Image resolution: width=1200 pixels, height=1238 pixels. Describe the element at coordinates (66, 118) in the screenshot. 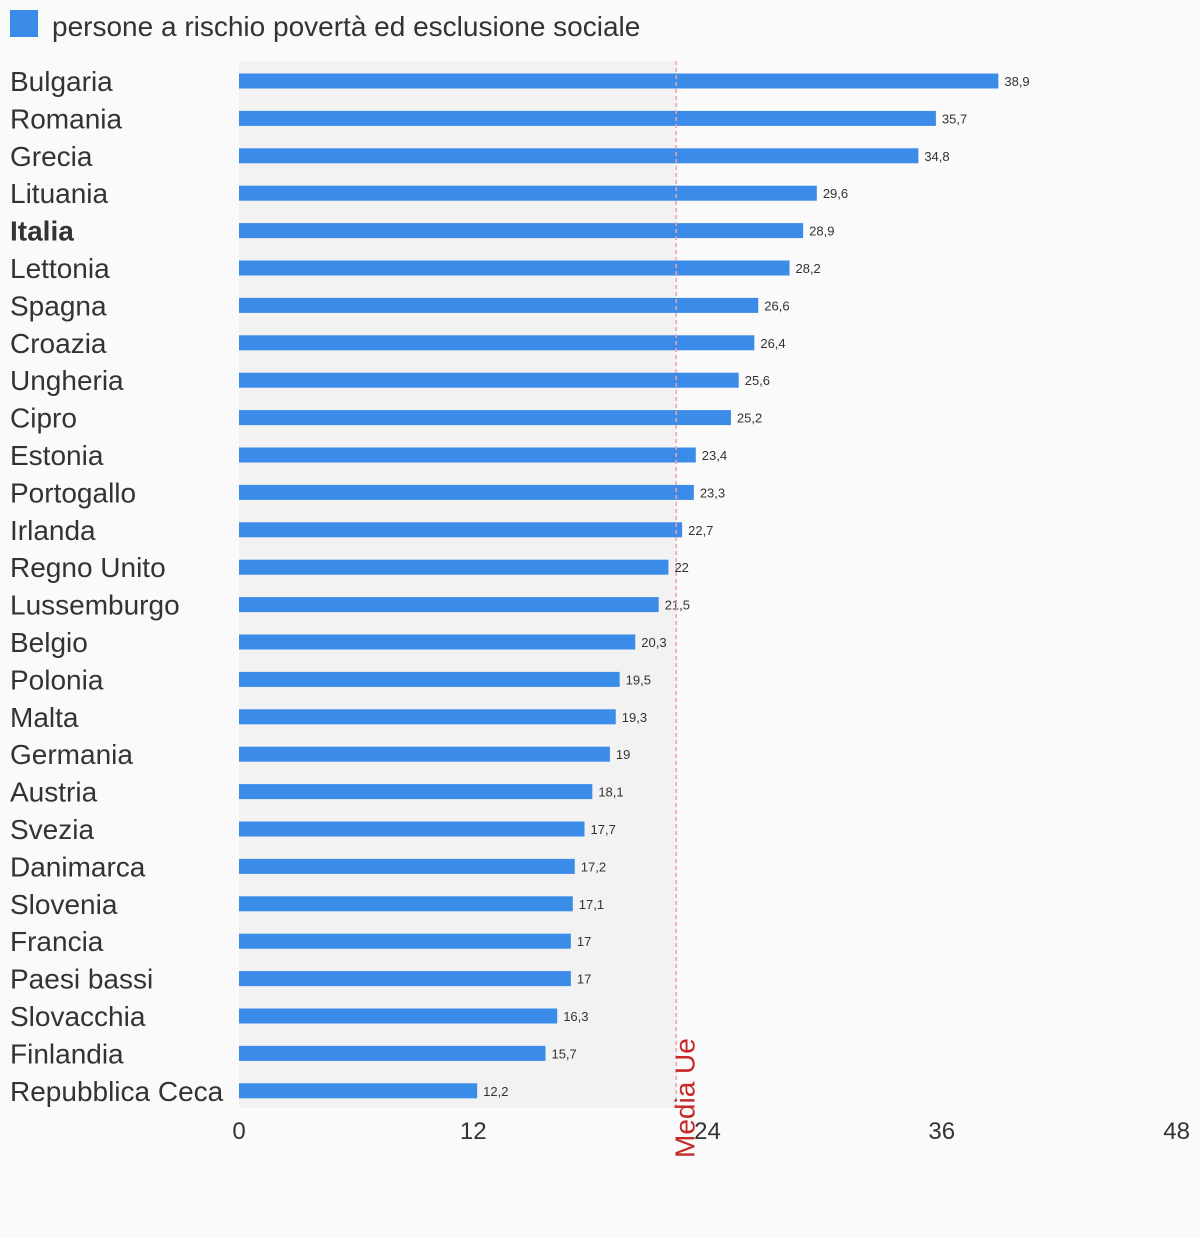

I see `category-label: Romania` at that location.